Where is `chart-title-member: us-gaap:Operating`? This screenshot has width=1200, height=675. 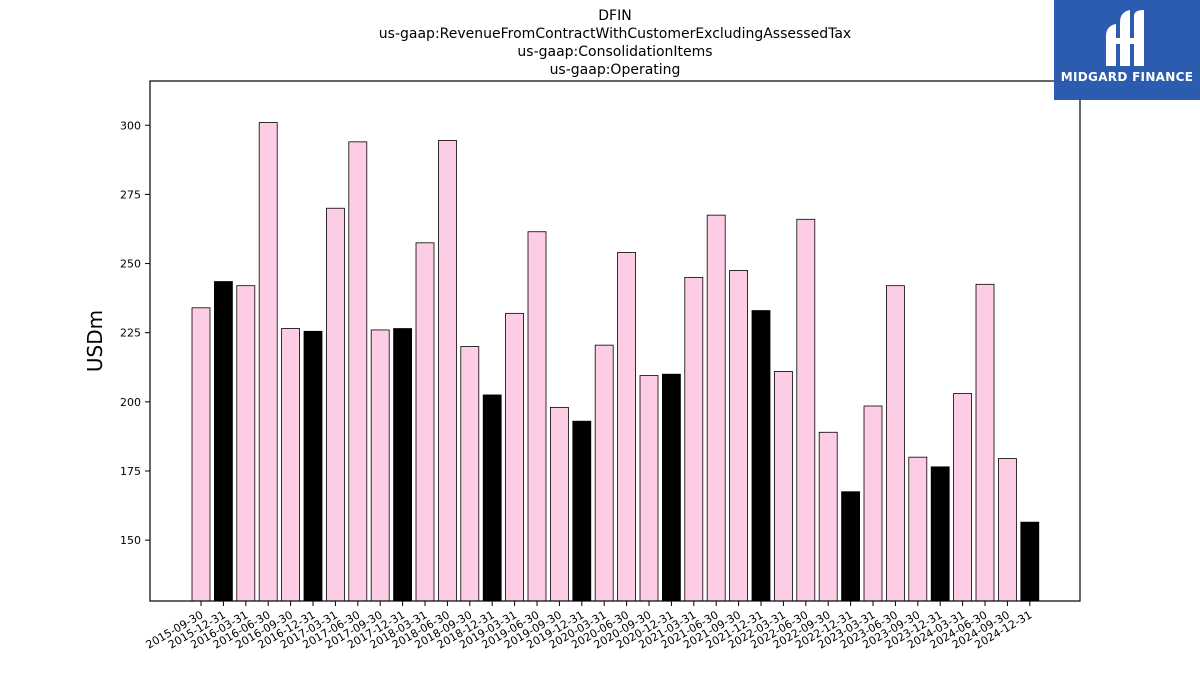 chart-title-member: us-gaap:Operating is located at coordinates (615, 70).